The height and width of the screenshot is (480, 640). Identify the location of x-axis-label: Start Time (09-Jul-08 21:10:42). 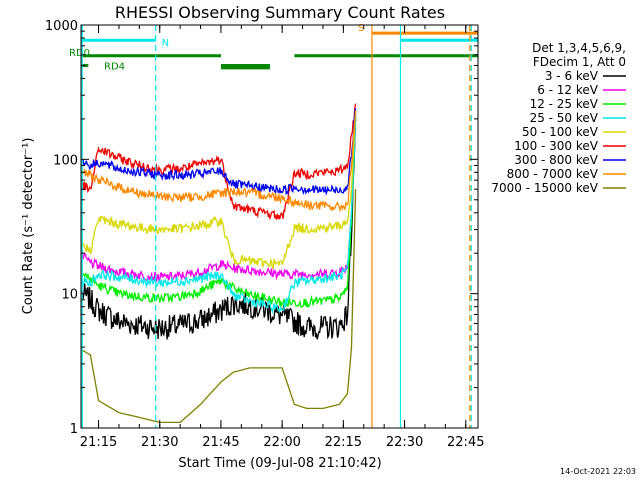
(279, 463).